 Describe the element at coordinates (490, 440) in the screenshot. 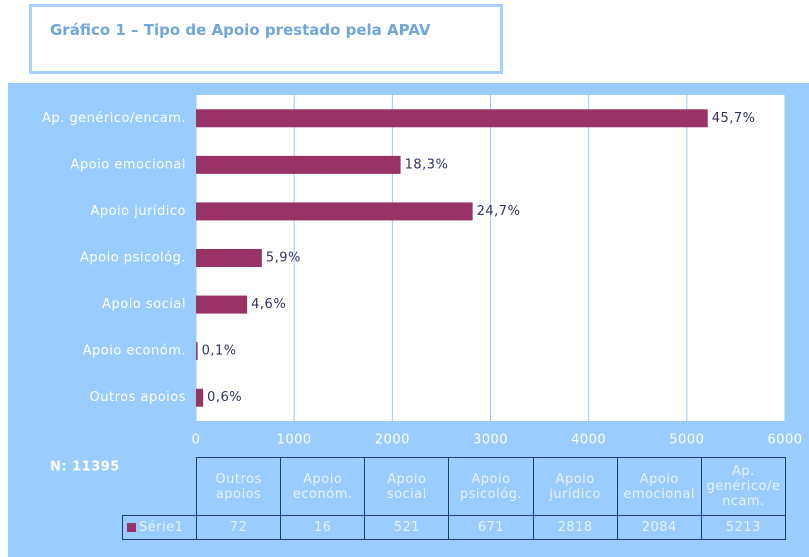

I see `x-tick-label: 3000` at that location.